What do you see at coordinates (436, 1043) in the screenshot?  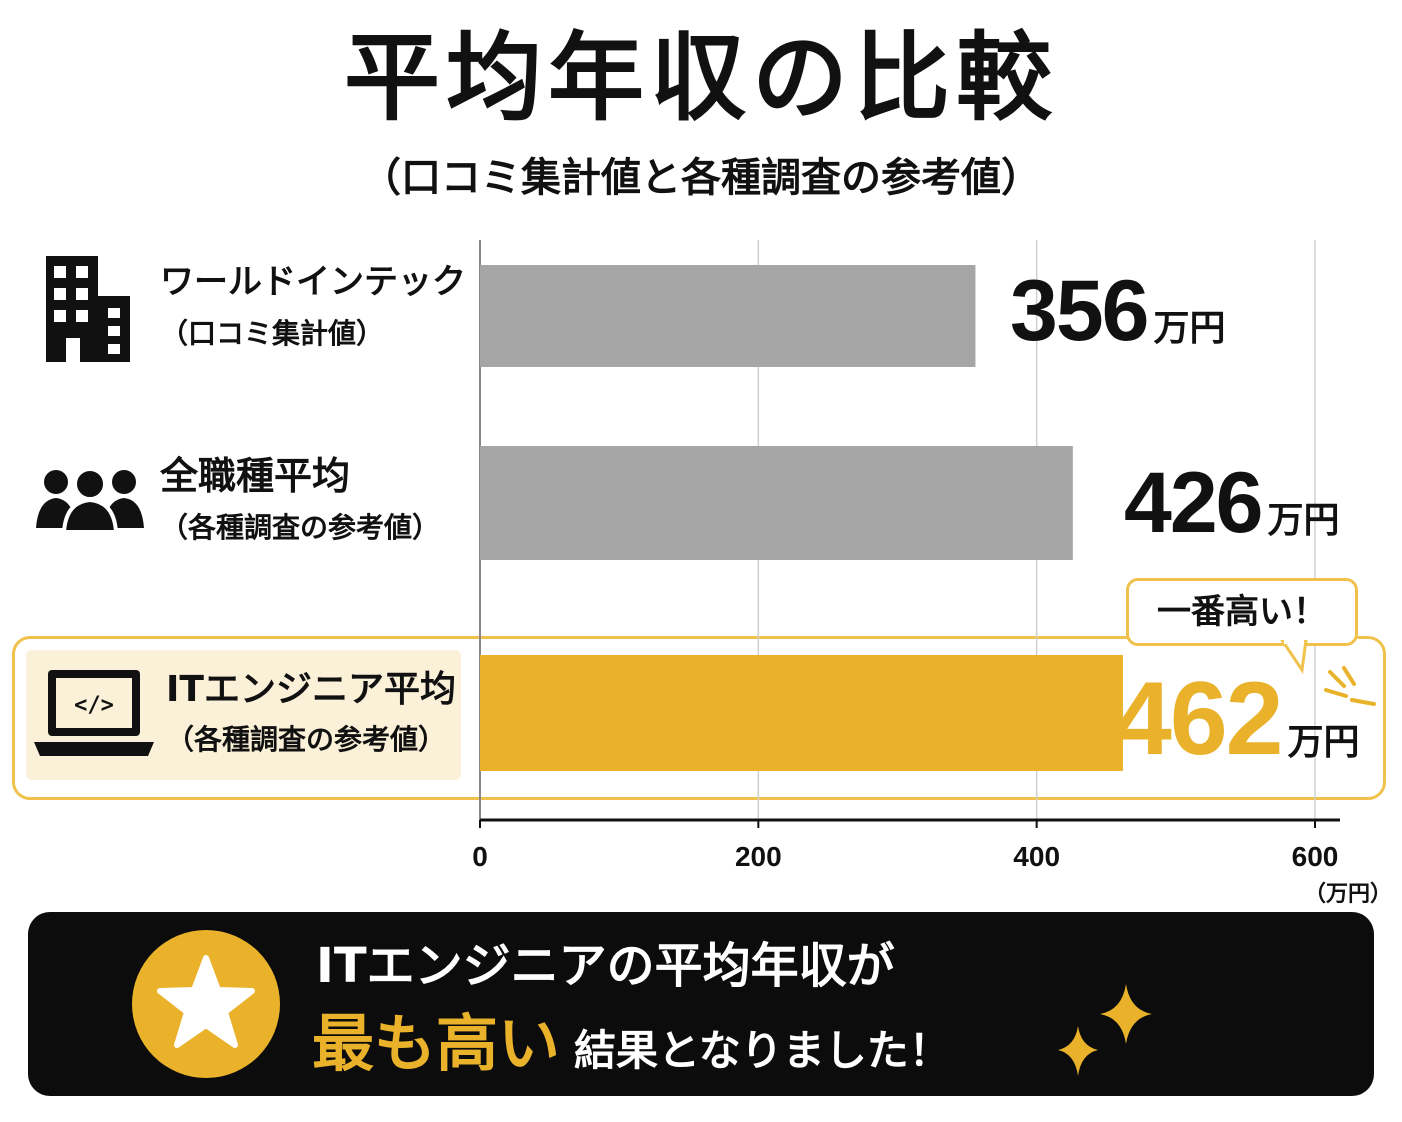 I see `banner-emphasis: 最も高い` at bounding box center [436, 1043].